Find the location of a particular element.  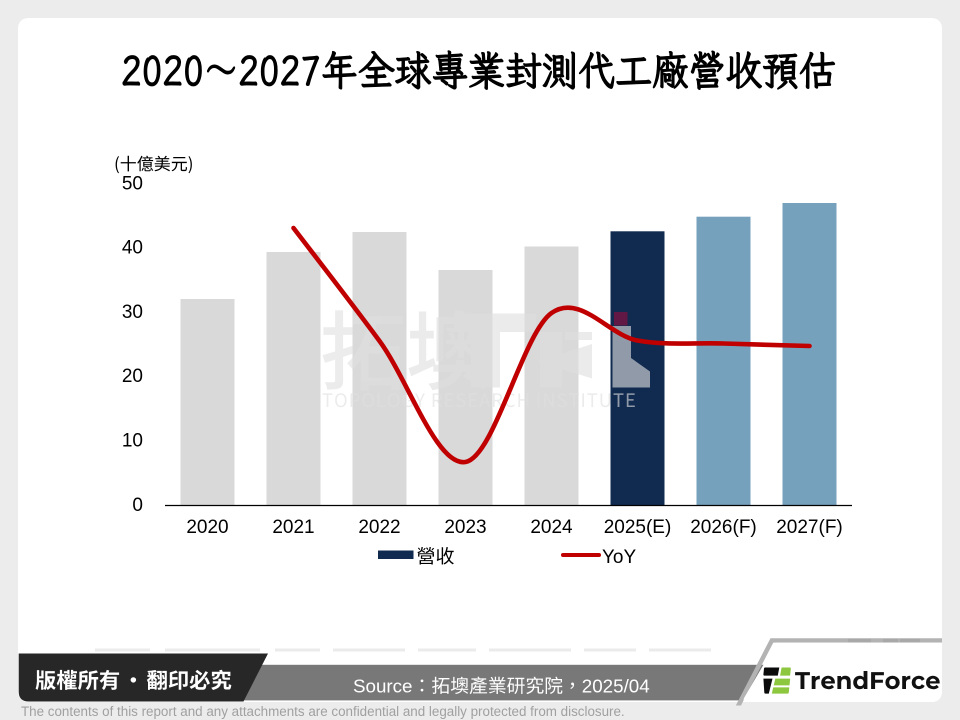

svg-text: 2025/04 is located at coordinates (616, 686).